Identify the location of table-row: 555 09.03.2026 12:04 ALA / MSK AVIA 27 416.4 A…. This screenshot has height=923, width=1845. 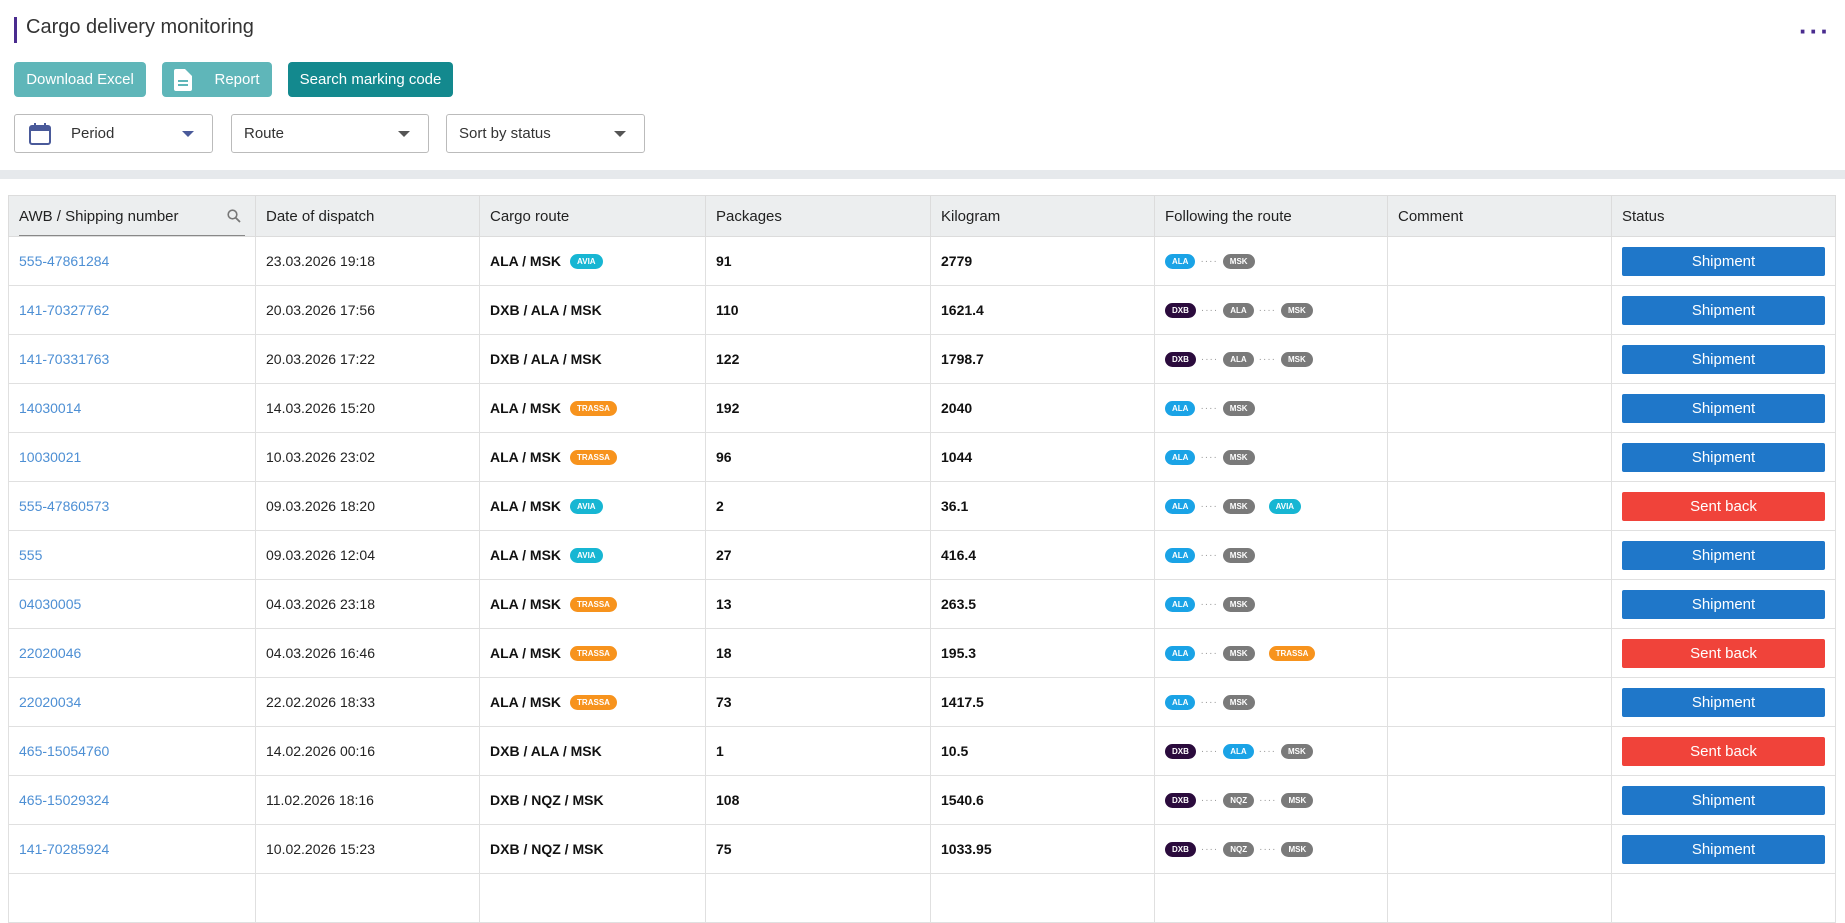
(922, 555).